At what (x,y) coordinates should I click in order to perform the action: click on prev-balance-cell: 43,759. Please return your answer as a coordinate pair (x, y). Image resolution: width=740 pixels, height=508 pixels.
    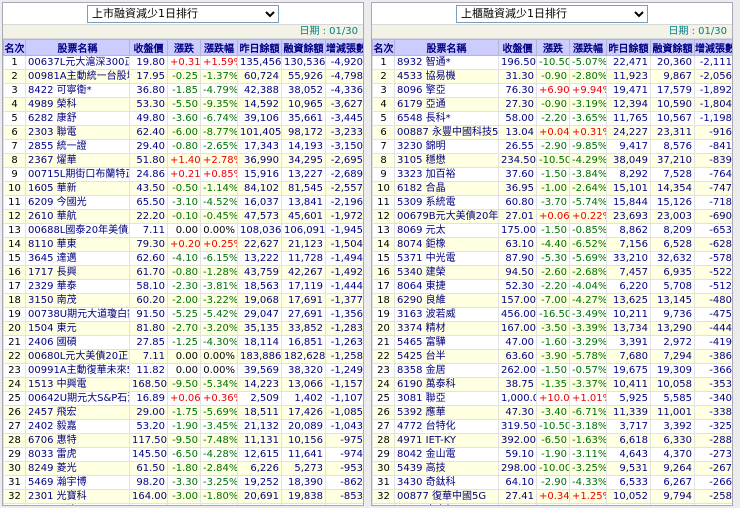
    Looking at the image, I should click on (259, 272).